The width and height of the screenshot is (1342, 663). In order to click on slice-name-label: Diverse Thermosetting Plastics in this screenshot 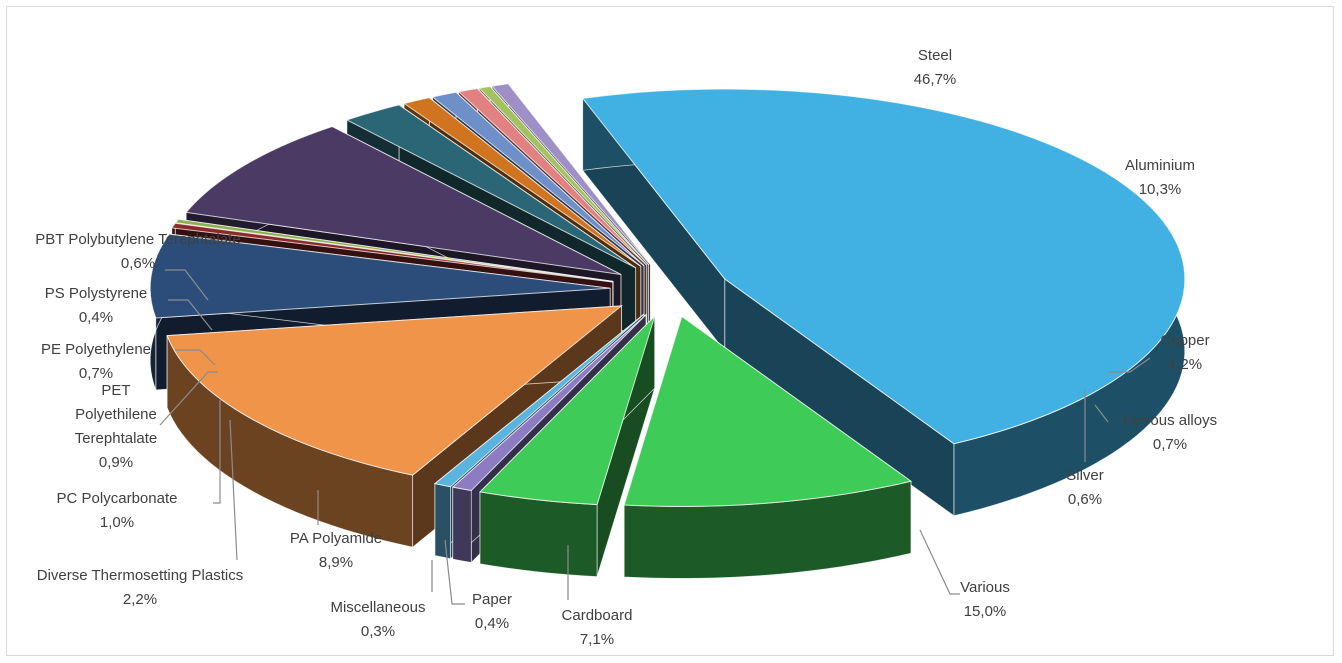, I will do `click(140, 575)`.